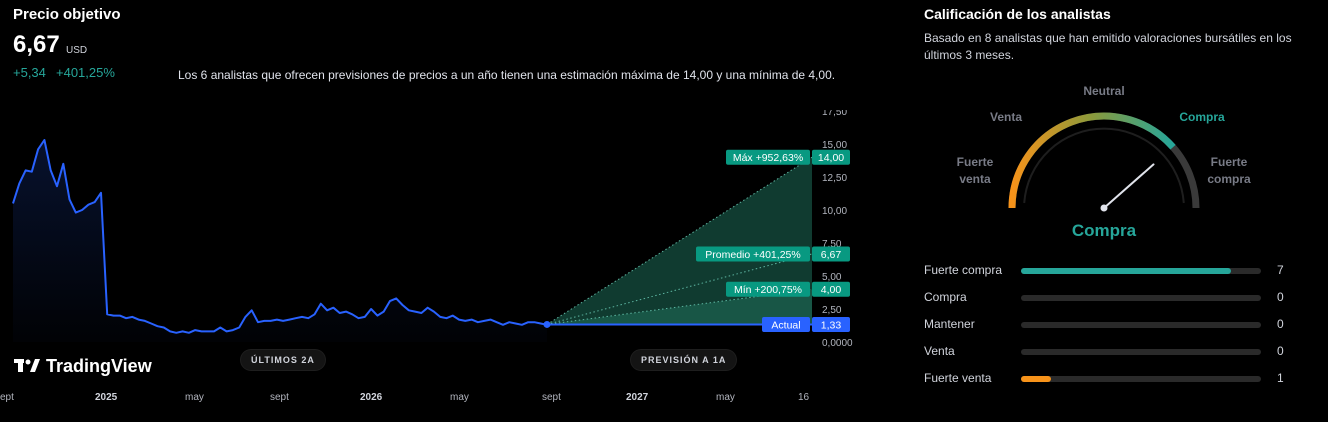 The image size is (1328, 422). What do you see at coordinates (804, 397) in the screenshot?
I see `x-tick-label: 16` at bounding box center [804, 397].